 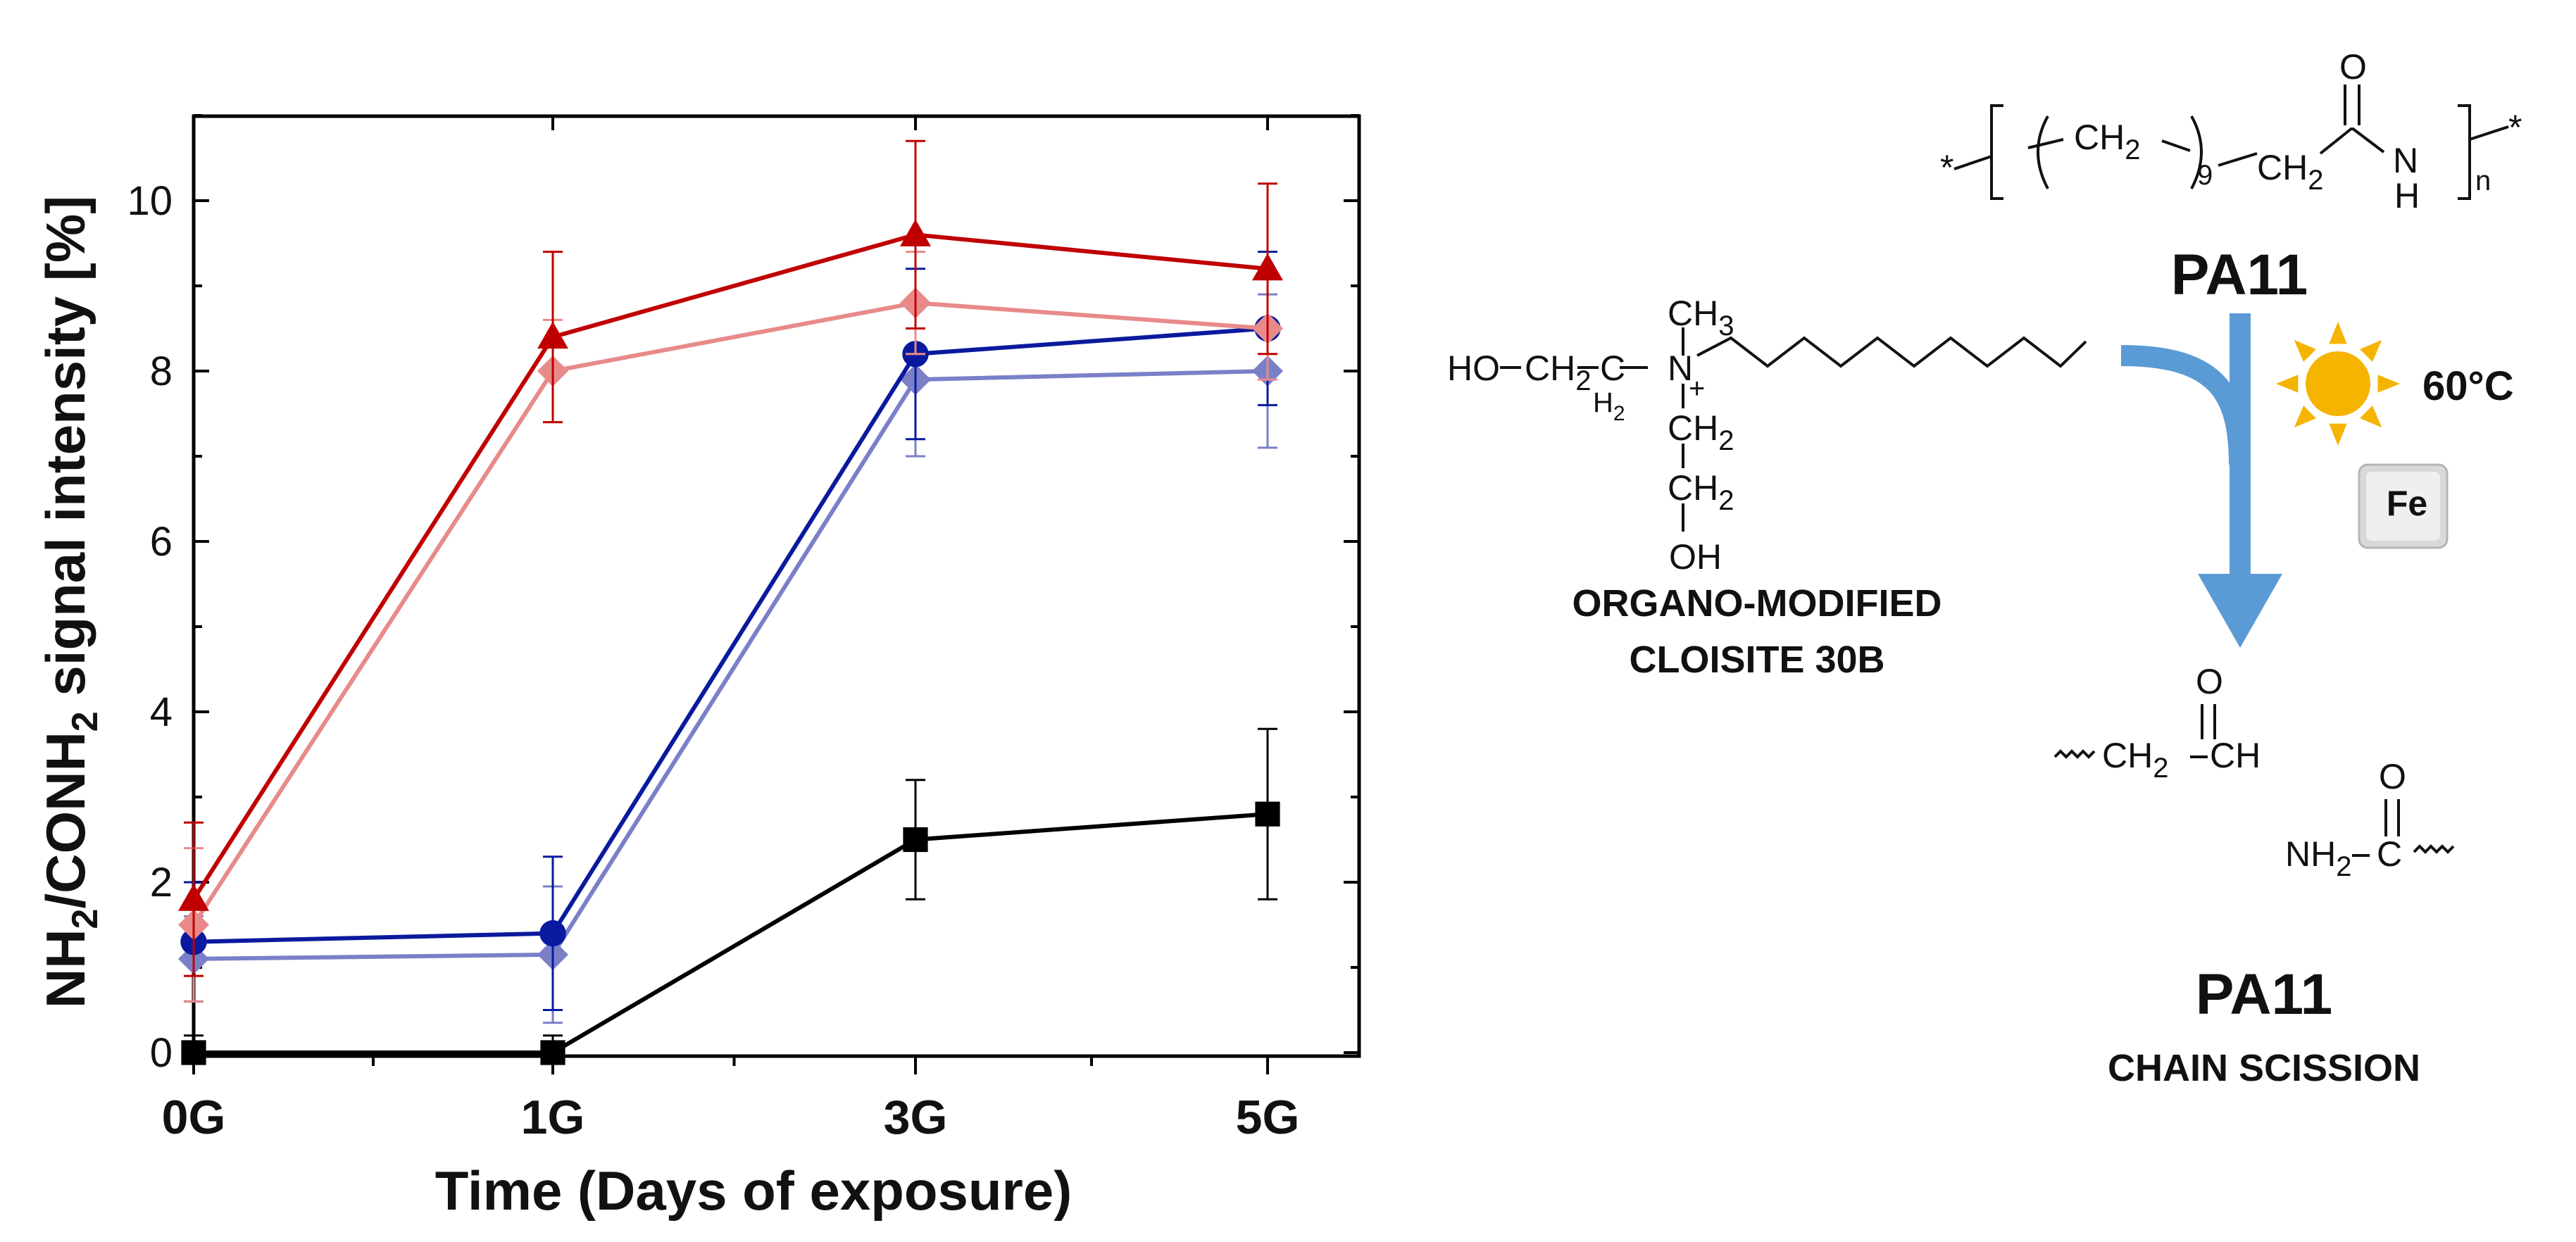 What do you see at coordinates (2392, 777) in the screenshot?
I see `amide-o: O` at bounding box center [2392, 777].